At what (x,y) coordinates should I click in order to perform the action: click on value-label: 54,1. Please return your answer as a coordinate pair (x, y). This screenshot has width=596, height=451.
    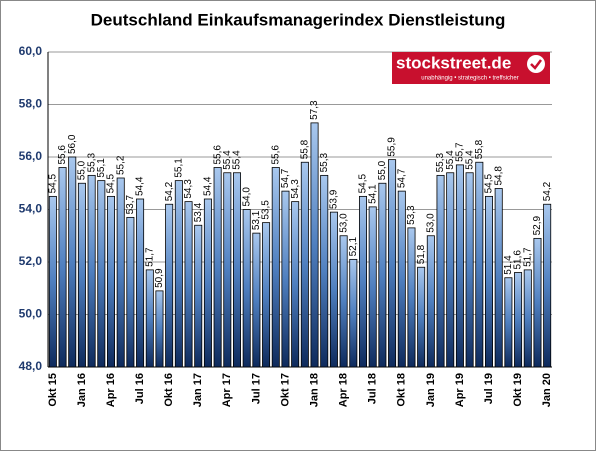
    Looking at the image, I should click on (372, 194).